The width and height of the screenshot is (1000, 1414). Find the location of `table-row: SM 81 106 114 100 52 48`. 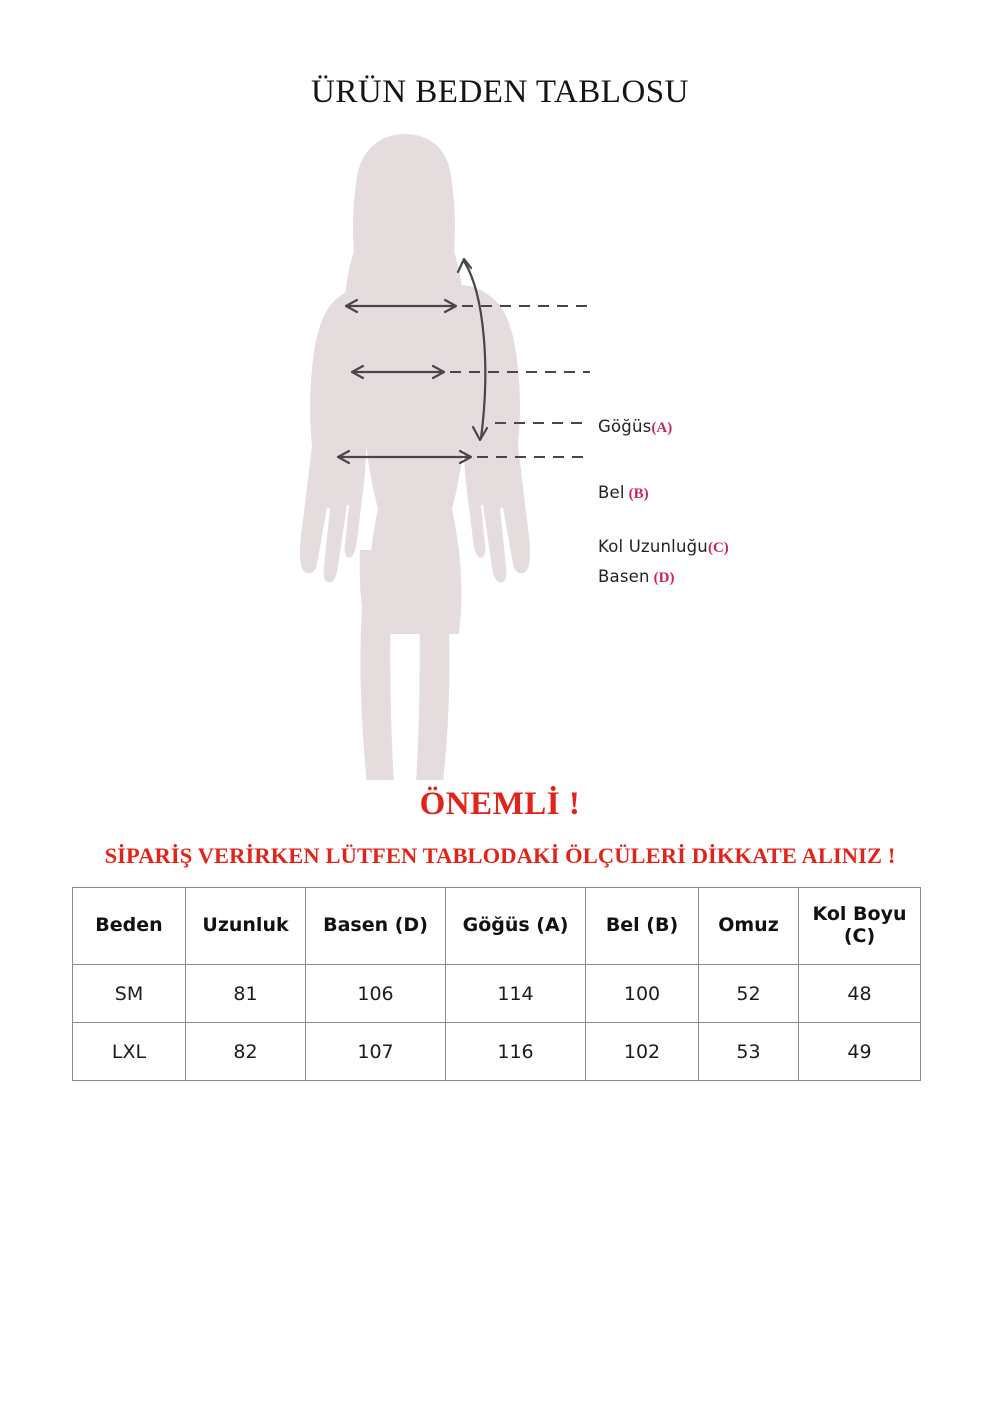

table-row: SM 81 106 114 100 52 48 is located at coordinates (496, 993).